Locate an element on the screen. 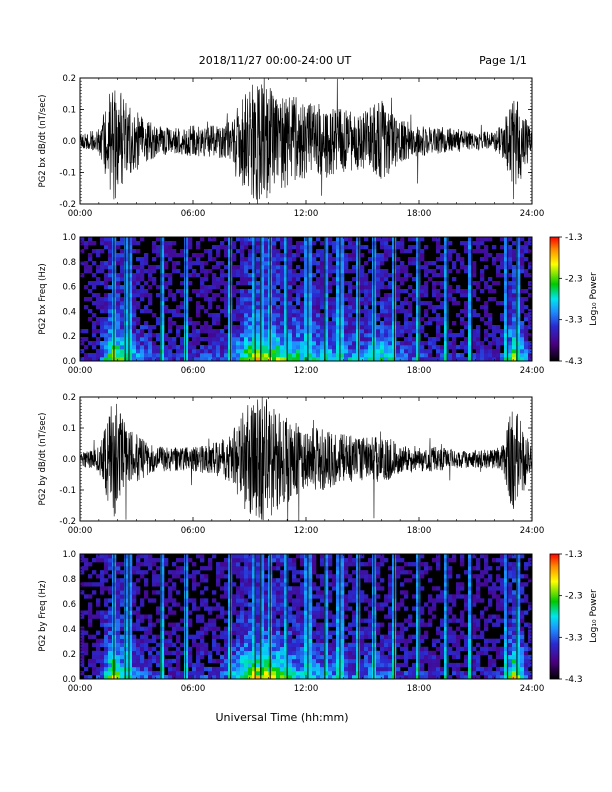 The height and width of the screenshot is (792, 612). colorbar-tick-label: -4.3 is located at coordinates (574, 362).